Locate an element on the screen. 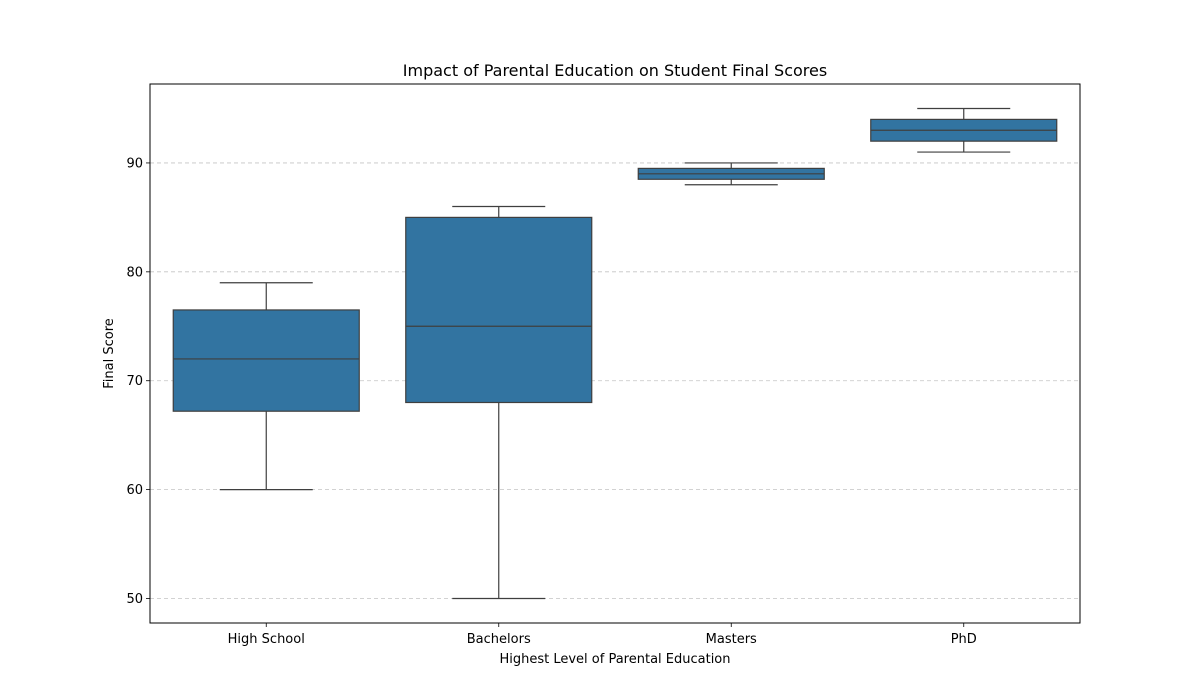  y-tick-label-50: 50 is located at coordinates (134, 599).